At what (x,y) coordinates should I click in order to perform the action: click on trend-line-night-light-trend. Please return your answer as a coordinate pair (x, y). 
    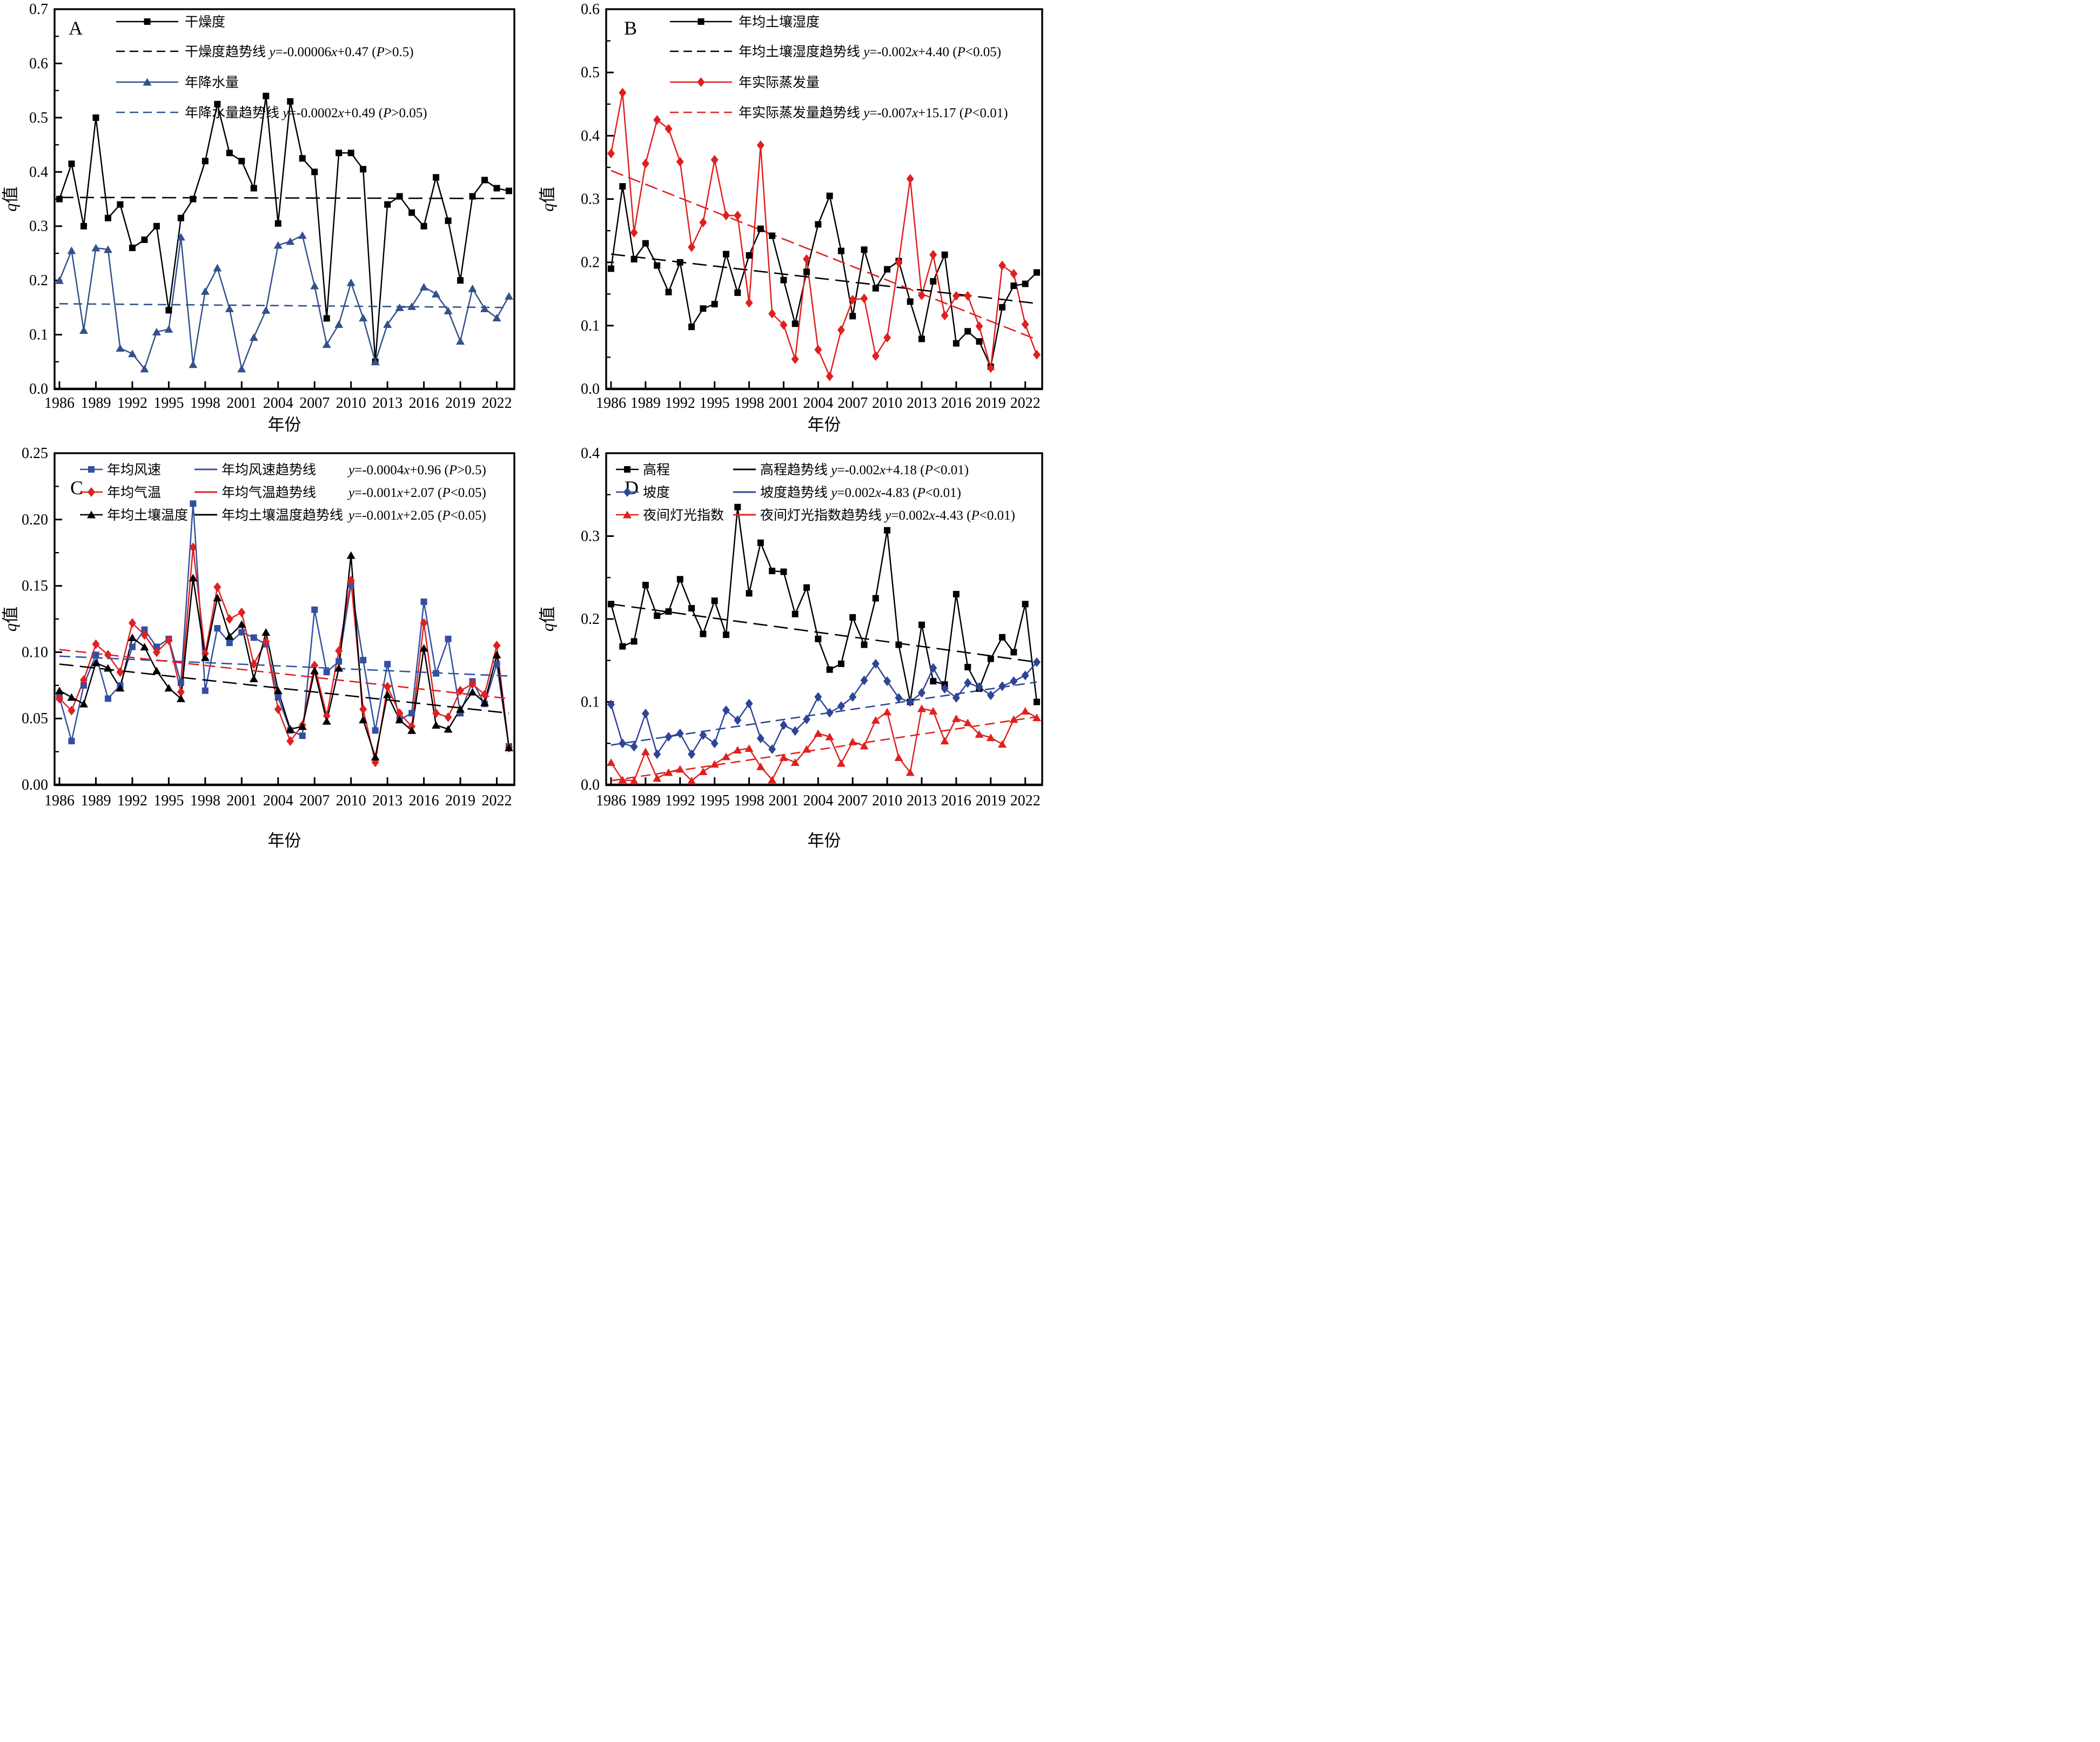
    Looking at the image, I should click on (823, 749).